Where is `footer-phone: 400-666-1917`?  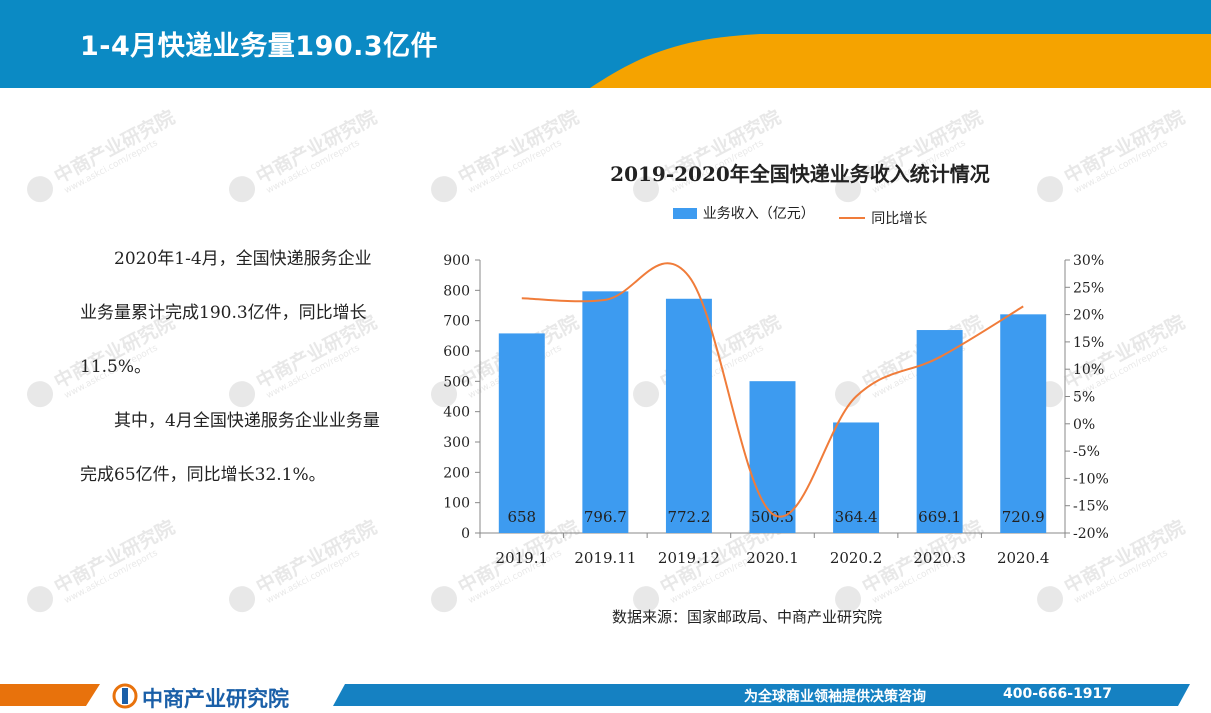 footer-phone: 400-666-1917 is located at coordinates (1058, 694).